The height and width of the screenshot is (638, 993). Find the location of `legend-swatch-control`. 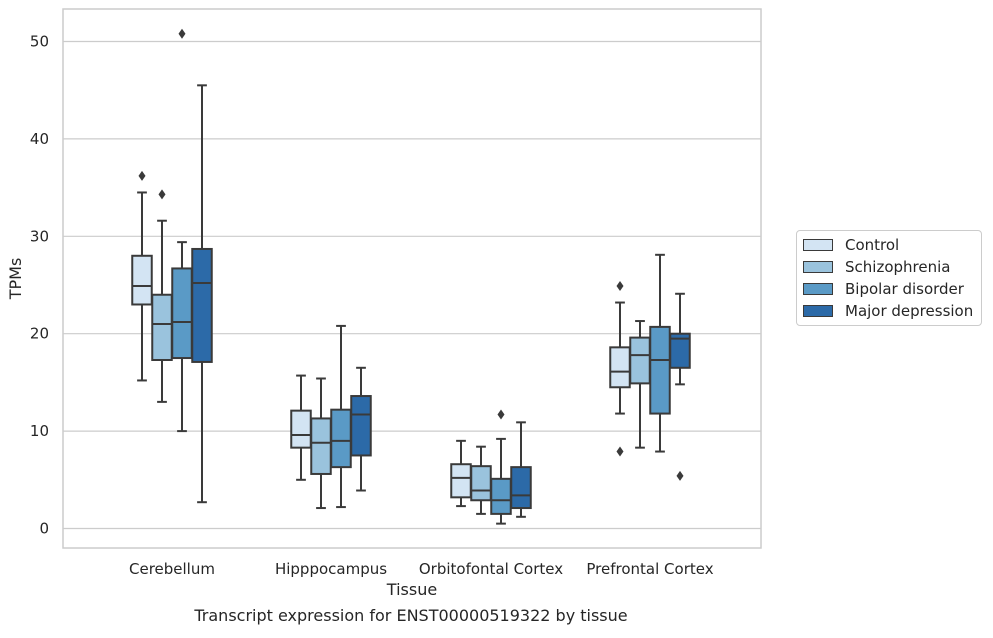

legend-swatch-control is located at coordinates (818, 245).